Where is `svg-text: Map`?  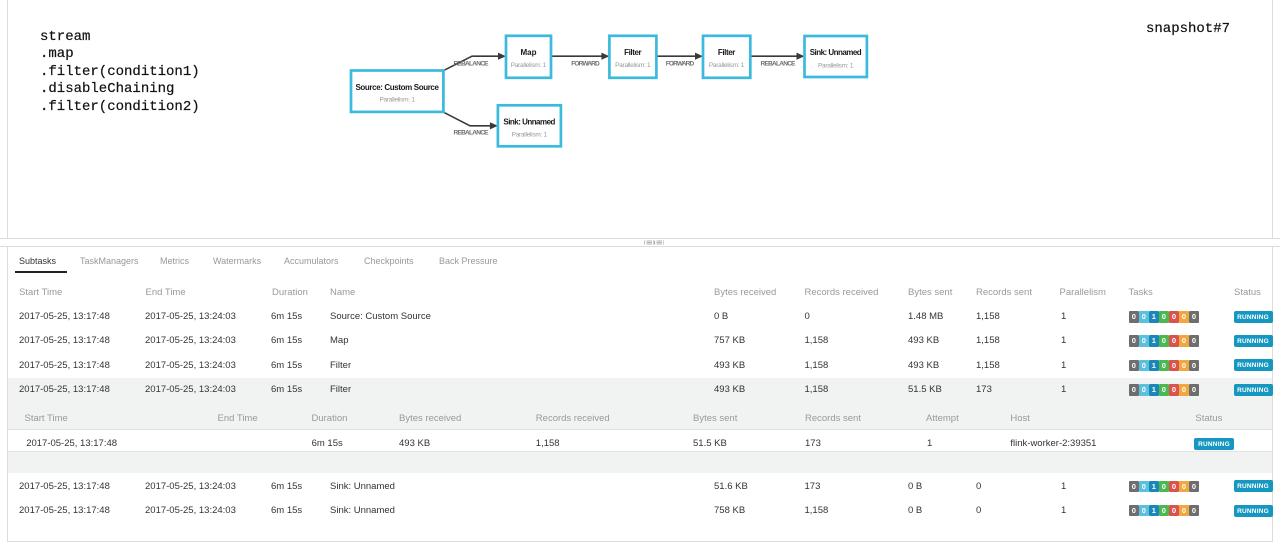
svg-text: Map is located at coordinates (529, 52).